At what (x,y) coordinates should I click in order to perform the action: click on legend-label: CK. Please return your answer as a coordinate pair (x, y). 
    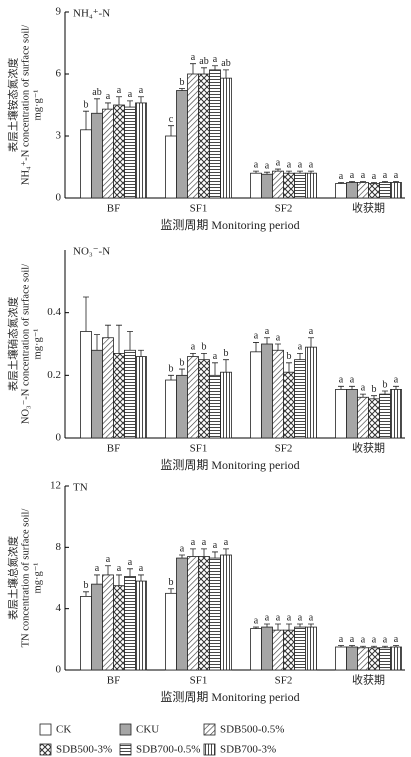
    Looking at the image, I should click on (63, 730).